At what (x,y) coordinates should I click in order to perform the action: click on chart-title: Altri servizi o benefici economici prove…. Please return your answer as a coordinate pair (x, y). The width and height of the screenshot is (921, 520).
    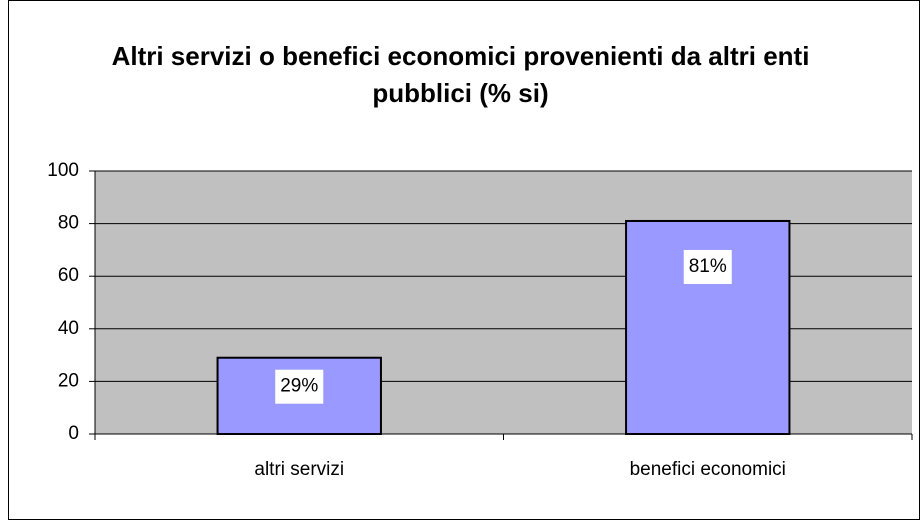
    Looking at the image, I should click on (460, 74).